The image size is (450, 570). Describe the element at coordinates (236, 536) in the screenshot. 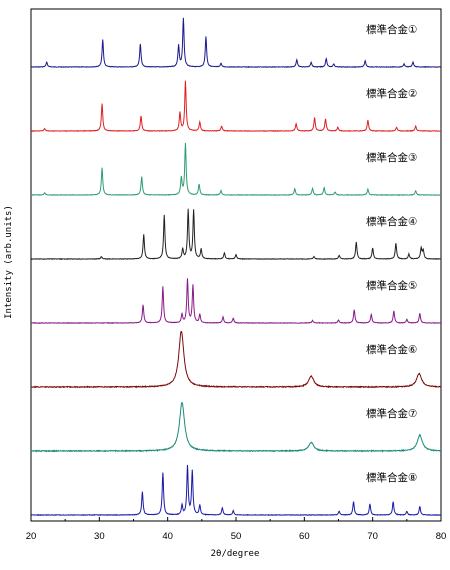

I see `x-tick-label: 50` at that location.